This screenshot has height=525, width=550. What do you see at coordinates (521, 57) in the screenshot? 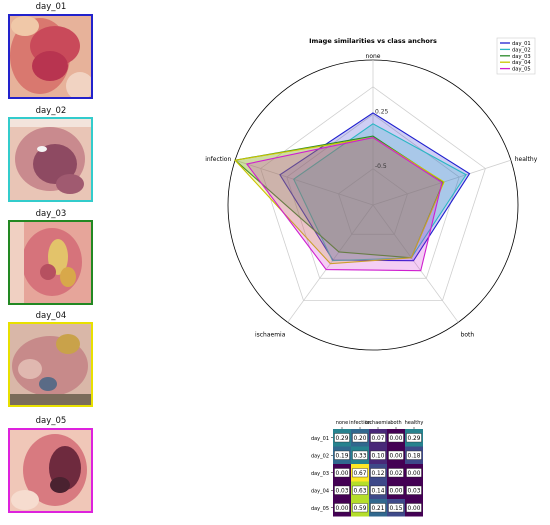
I see `radar-legend-label: day_03` at bounding box center [521, 57].